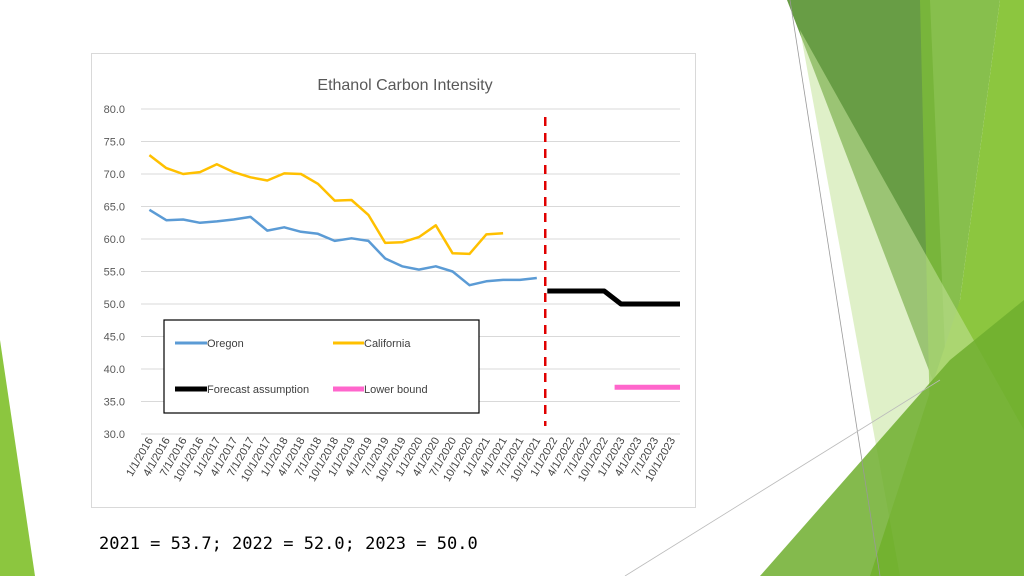 The image size is (1024, 576). Describe the element at coordinates (225, 344) in the screenshot. I see `legend-label-oregon: Oregon` at that location.